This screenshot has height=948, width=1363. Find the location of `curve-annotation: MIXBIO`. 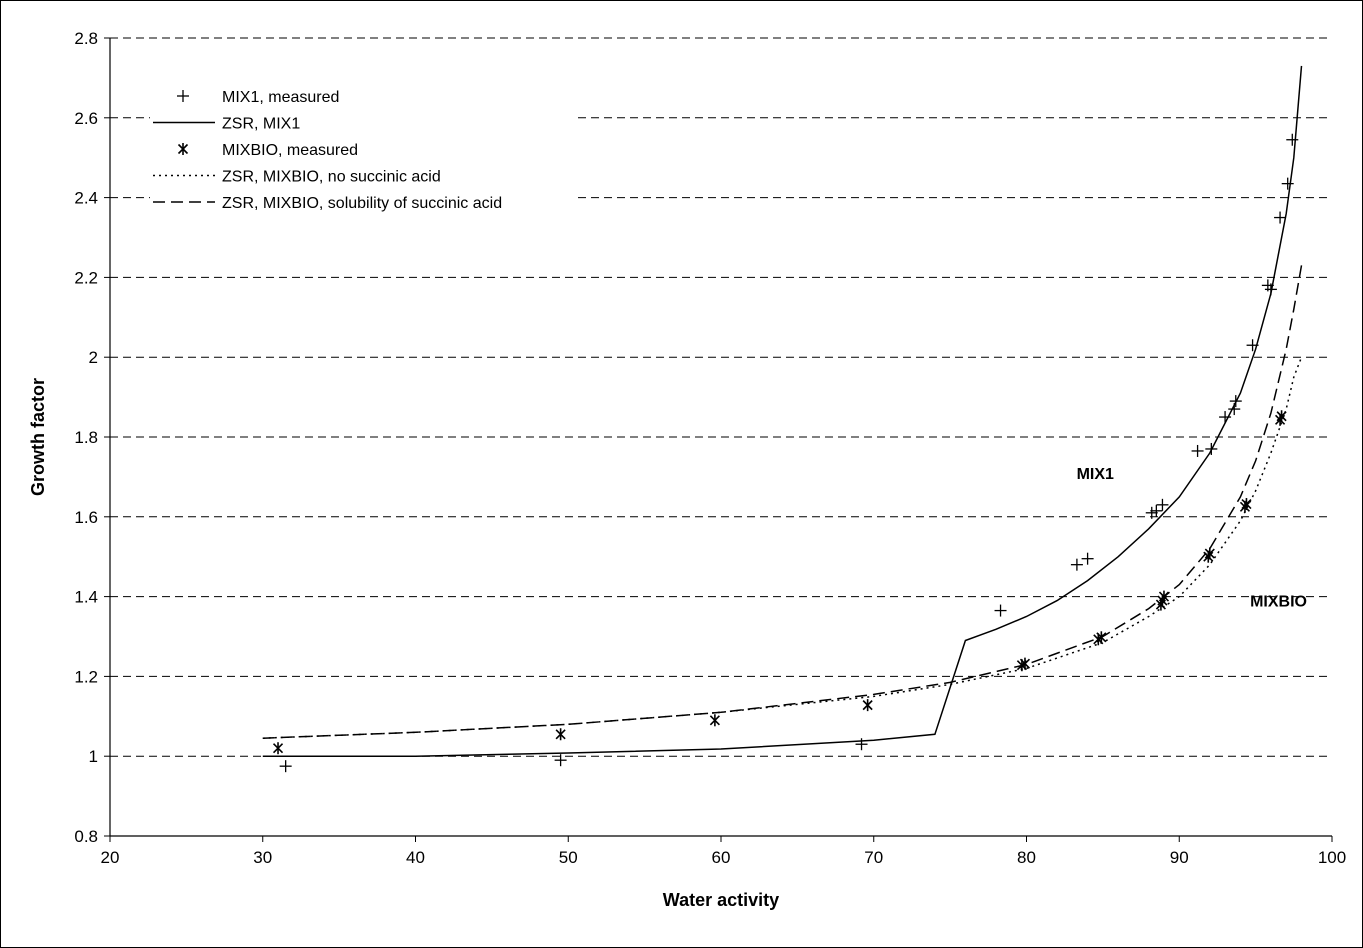

curve-annotation: MIXBIO is located at coordinates (1278, 602).